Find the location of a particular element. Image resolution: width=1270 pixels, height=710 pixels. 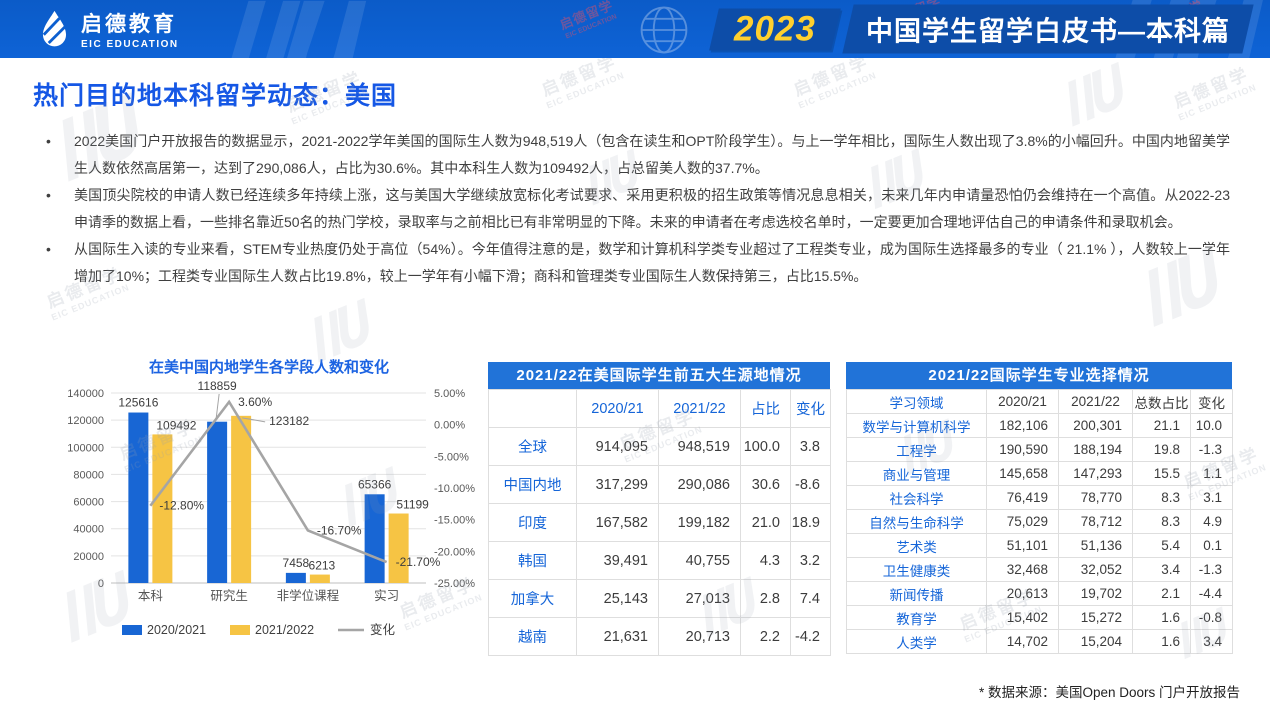

cell-value: 20,613 is located at coordinates (1022, 593).